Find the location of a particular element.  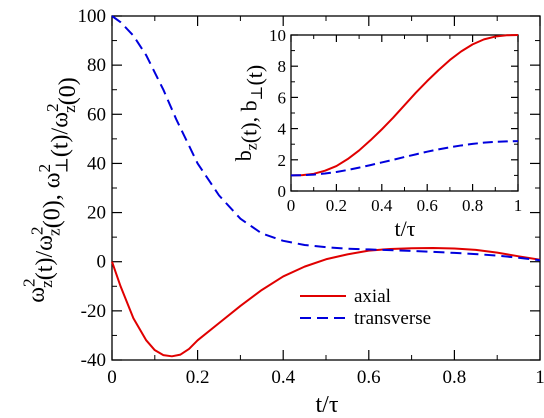

main-y-tick-label: 100 is located at coordinates (92, 16).